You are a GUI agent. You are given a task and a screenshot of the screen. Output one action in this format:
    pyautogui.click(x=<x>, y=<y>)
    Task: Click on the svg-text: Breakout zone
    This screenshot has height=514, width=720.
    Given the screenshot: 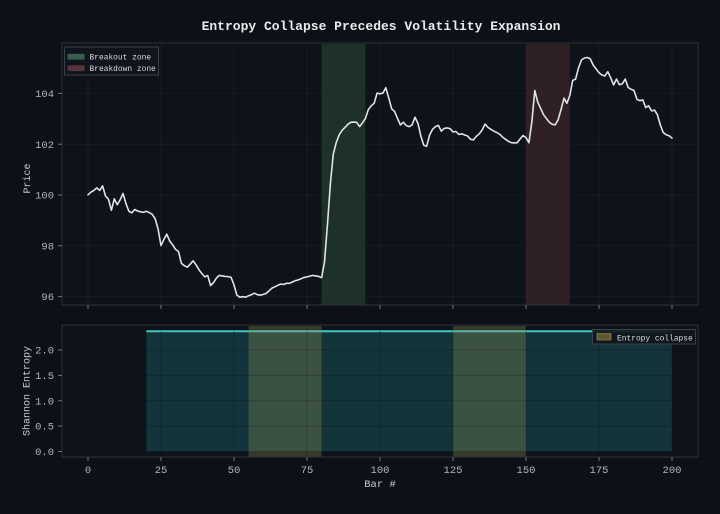 What is the action you would take?
    pyautogui.click(x=121, y=58)
    